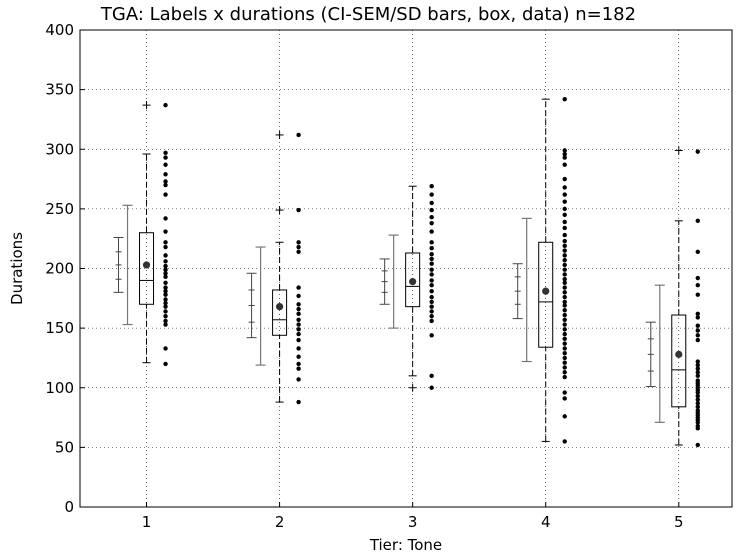  Describe the element at coordinates (59, 209) in the screenshot. I see `y-tick-label: 250` at that location.